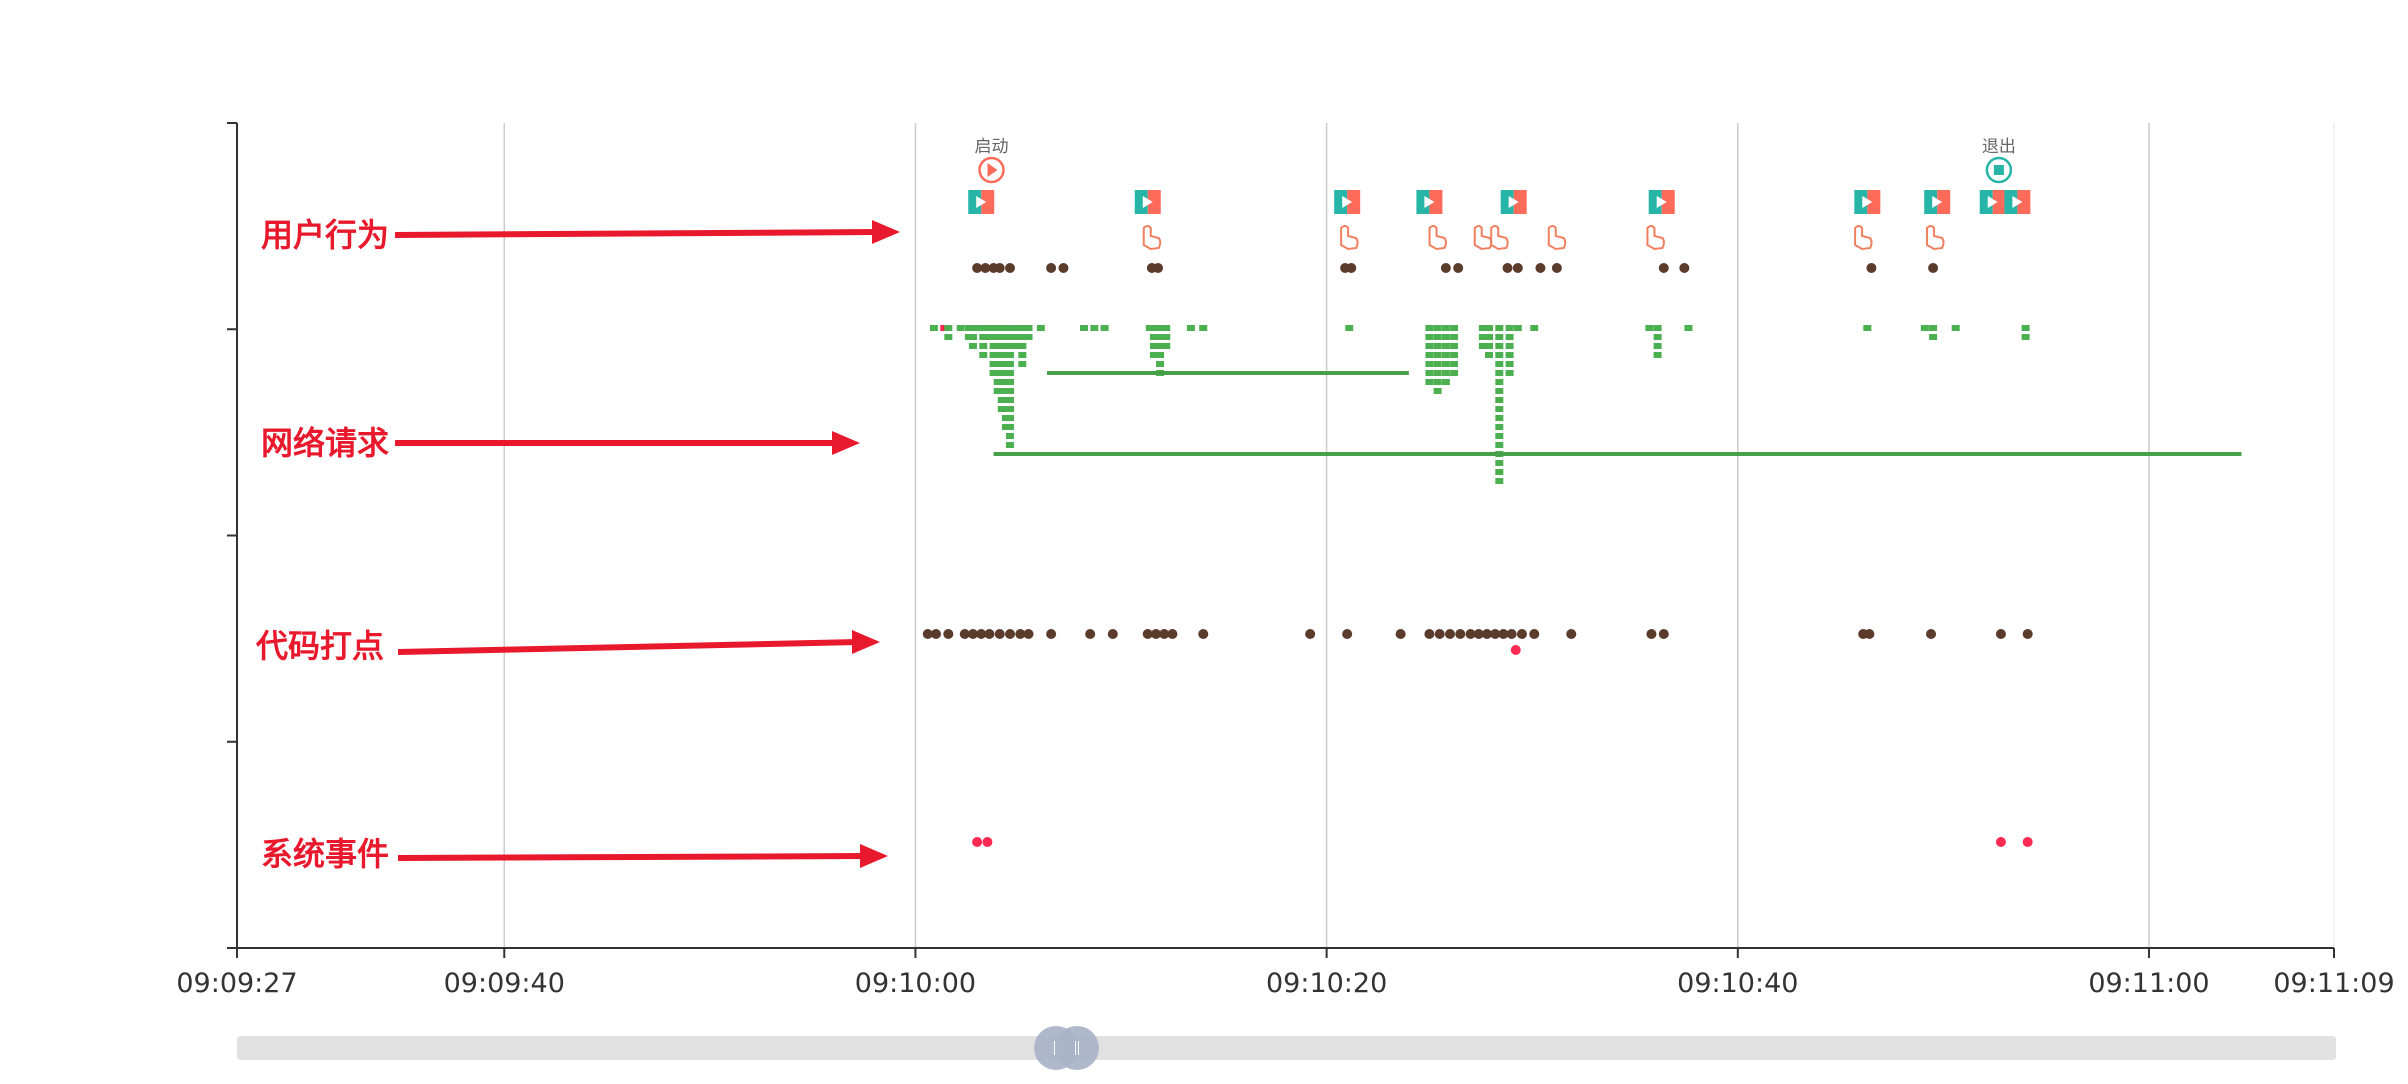 Image resolution: width=2408 pixels, height=1084 pixels. I want to click on user-behavior-series: 启动 退出, so click(1499, 205).